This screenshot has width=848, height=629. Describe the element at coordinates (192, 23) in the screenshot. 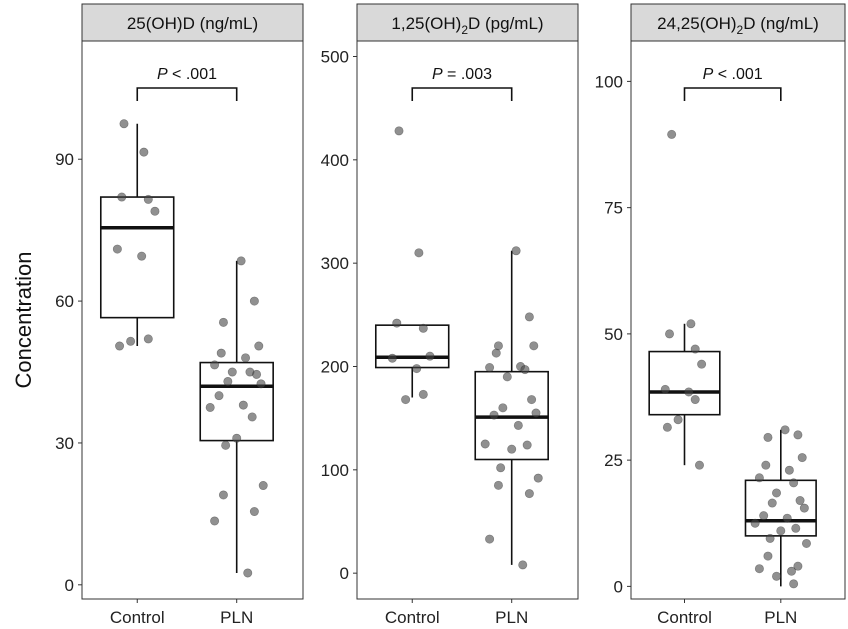

I see `panel-title: 25(OH)D (ng/mL)` at that location.